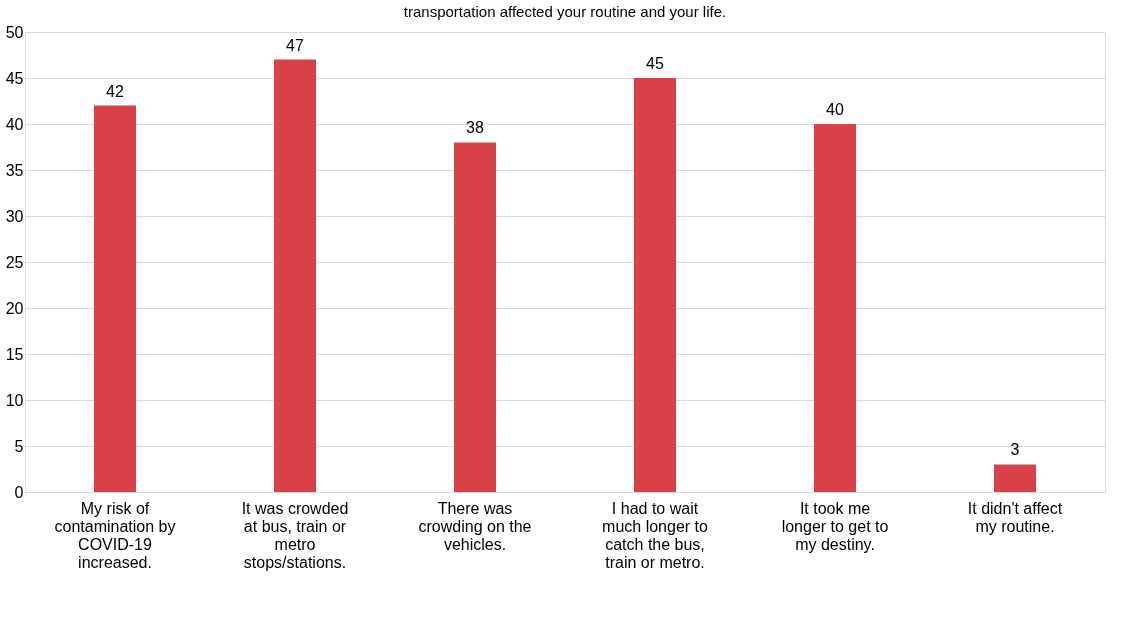 This screenshot has height=642, width=1134. What do you see at coordinates (1015, 517) in the screenshot?
I see `x-tick-label: It didn't affect my routine.` at bounding box center [1015, 517].